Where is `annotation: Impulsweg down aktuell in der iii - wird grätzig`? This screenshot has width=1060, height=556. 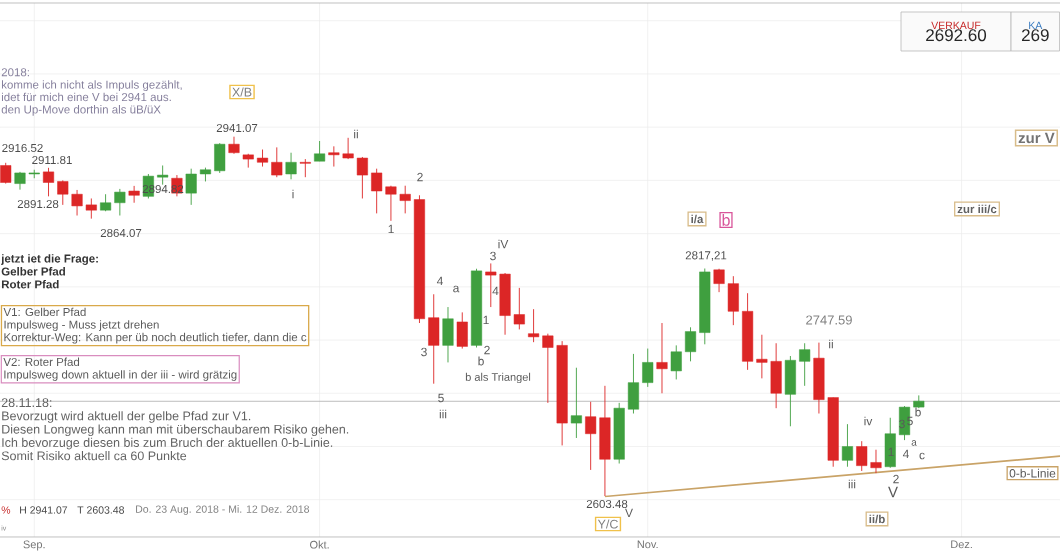
annotation: Impulsweg down aktuell in der iii - wird grätzig is located at coordinates (120, 375).